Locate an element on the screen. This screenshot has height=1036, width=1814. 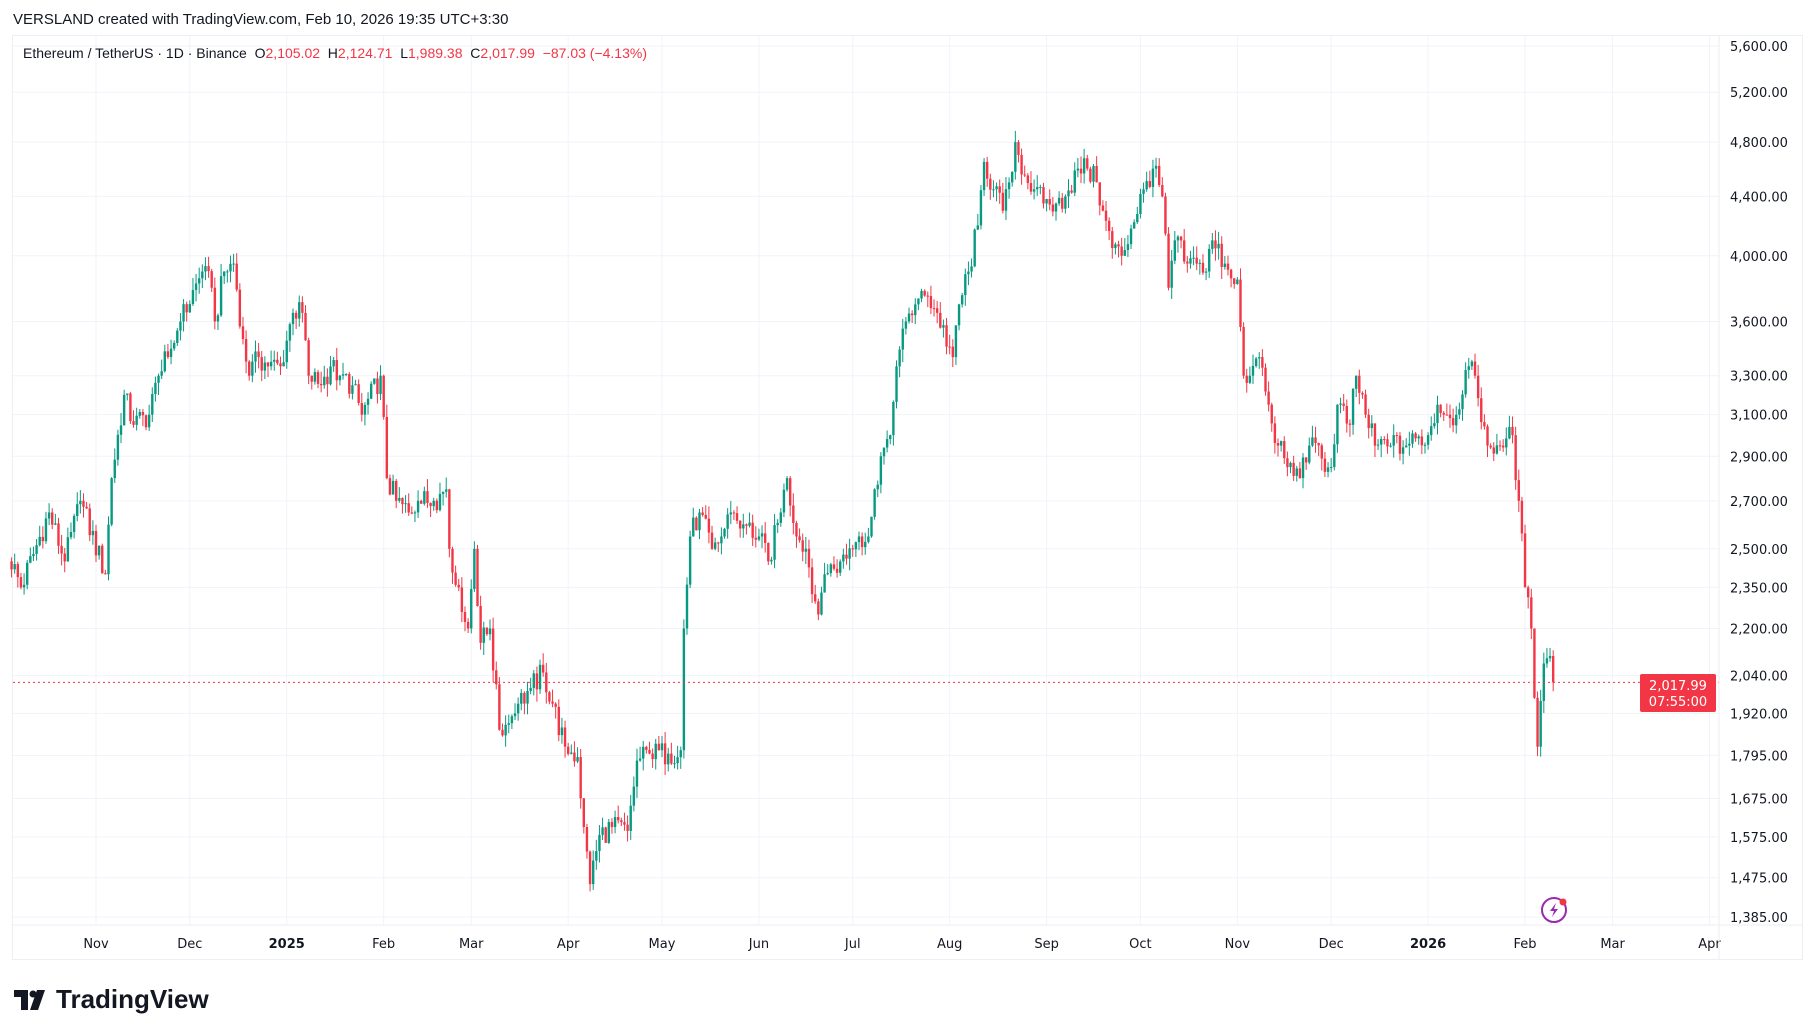
last-price-badge: 2,017.99 07:55:00 is located at coordinates (1678, 693).